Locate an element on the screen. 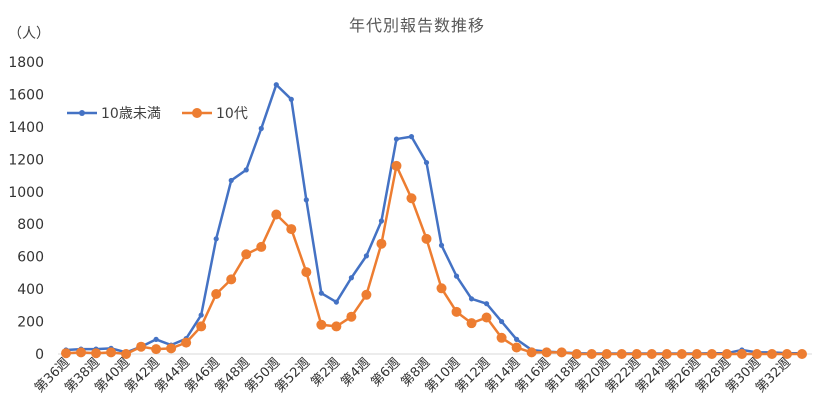 The height and width of the screenshot is (417, 834). y-tick-label: 1800 is located at coordinates (26, 63).